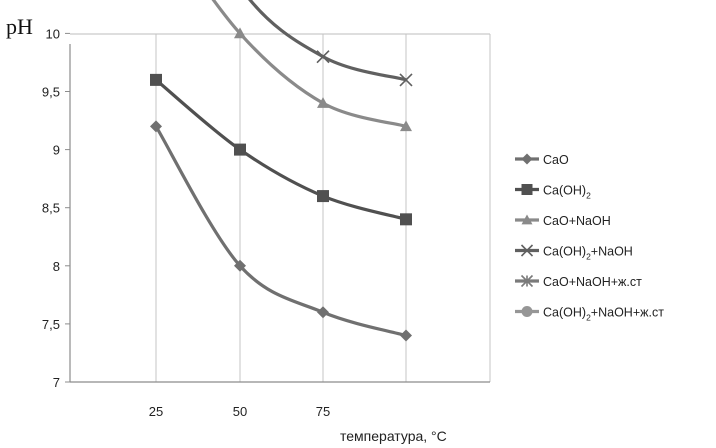 The image size is (716, 448). What do you see at coordinates (240, 411) in the screenshot?
I see `x-tick-label: 50` at bounding box center [240, 411].